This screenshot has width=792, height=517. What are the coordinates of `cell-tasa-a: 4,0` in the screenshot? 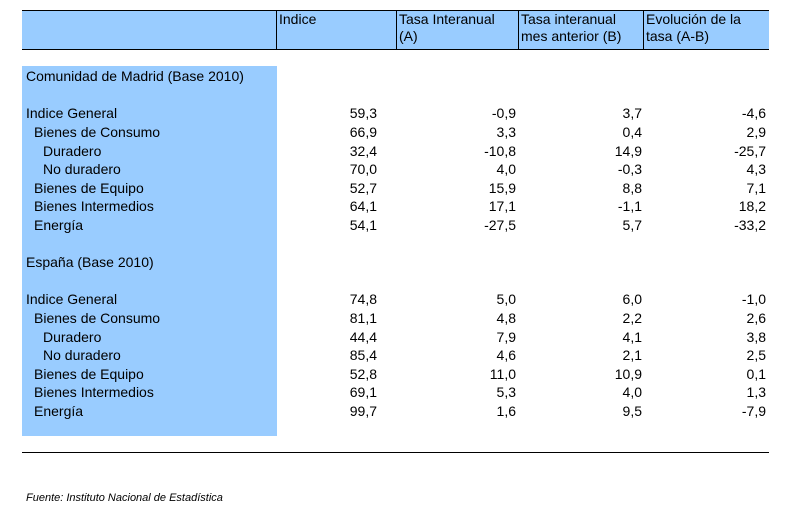 It's located at (506, 169).